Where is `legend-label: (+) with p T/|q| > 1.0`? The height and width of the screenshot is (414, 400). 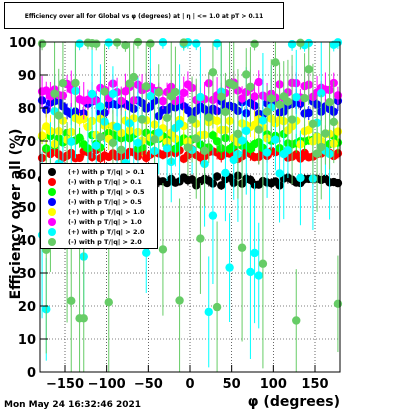
legend-label: (+) with p T/|q| > 1.0 is located at coordinates (106, 212).